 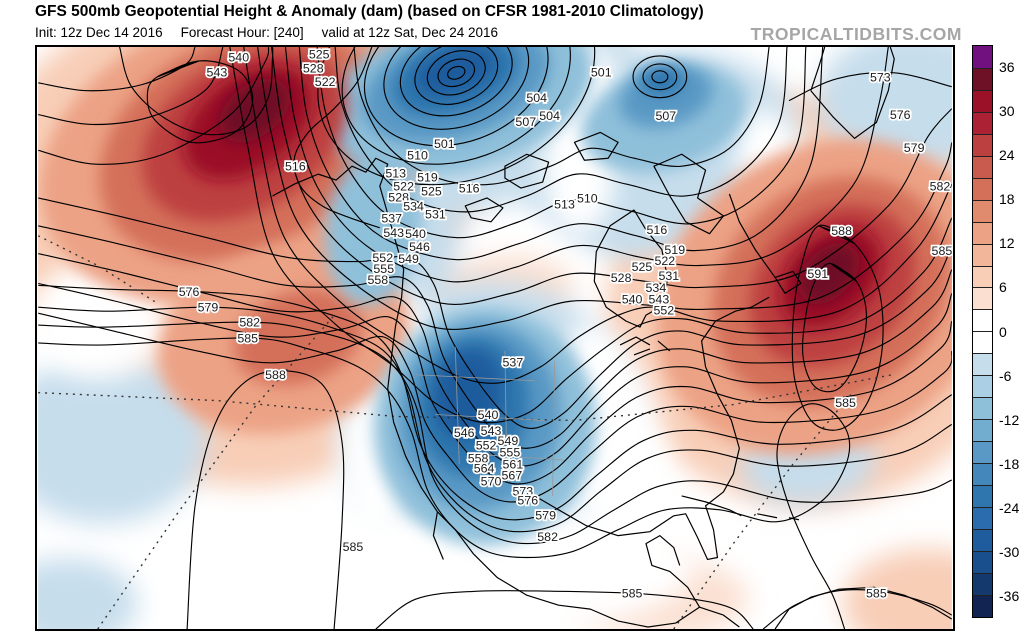 What do you see at coordinates (510, 453) in the screenshot?
I see `contour-label: 555` at bounding box center [510, 453].